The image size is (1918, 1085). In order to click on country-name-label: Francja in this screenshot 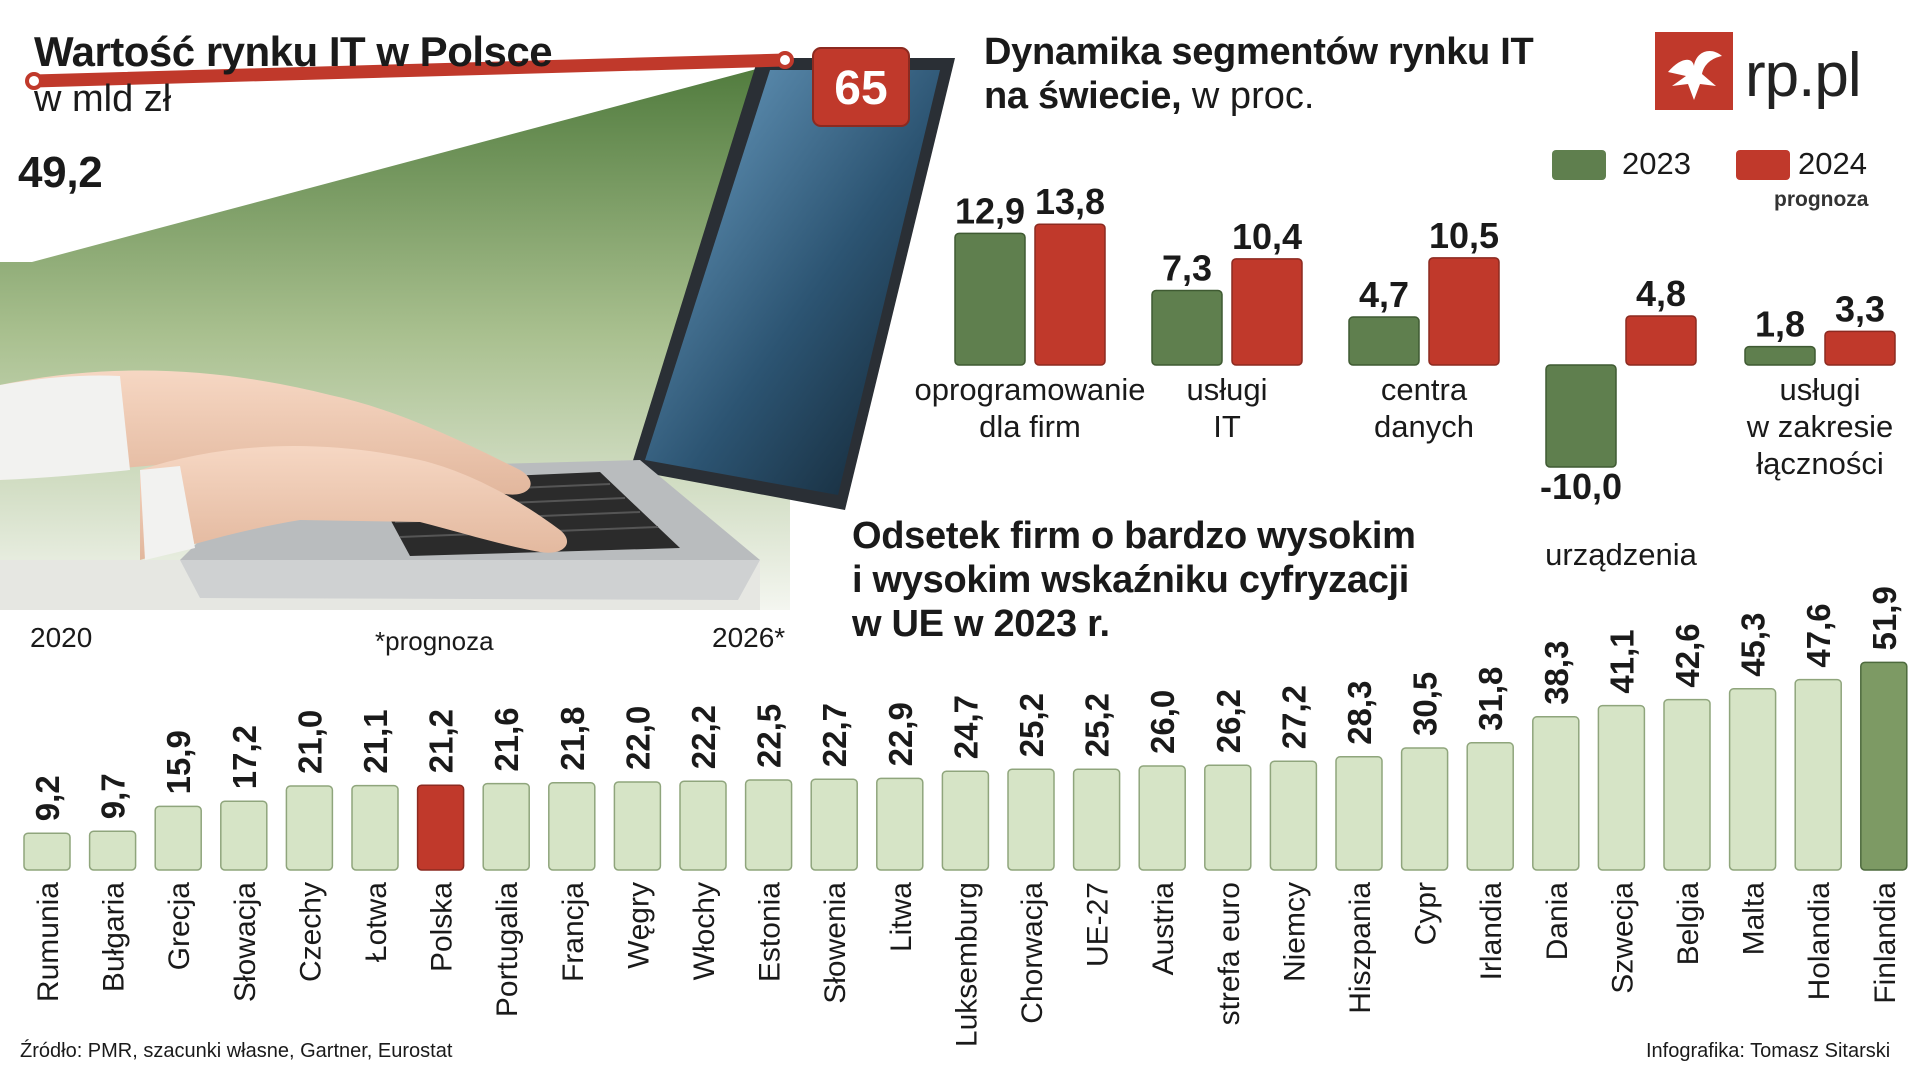, I will do `click(573, 932)`.